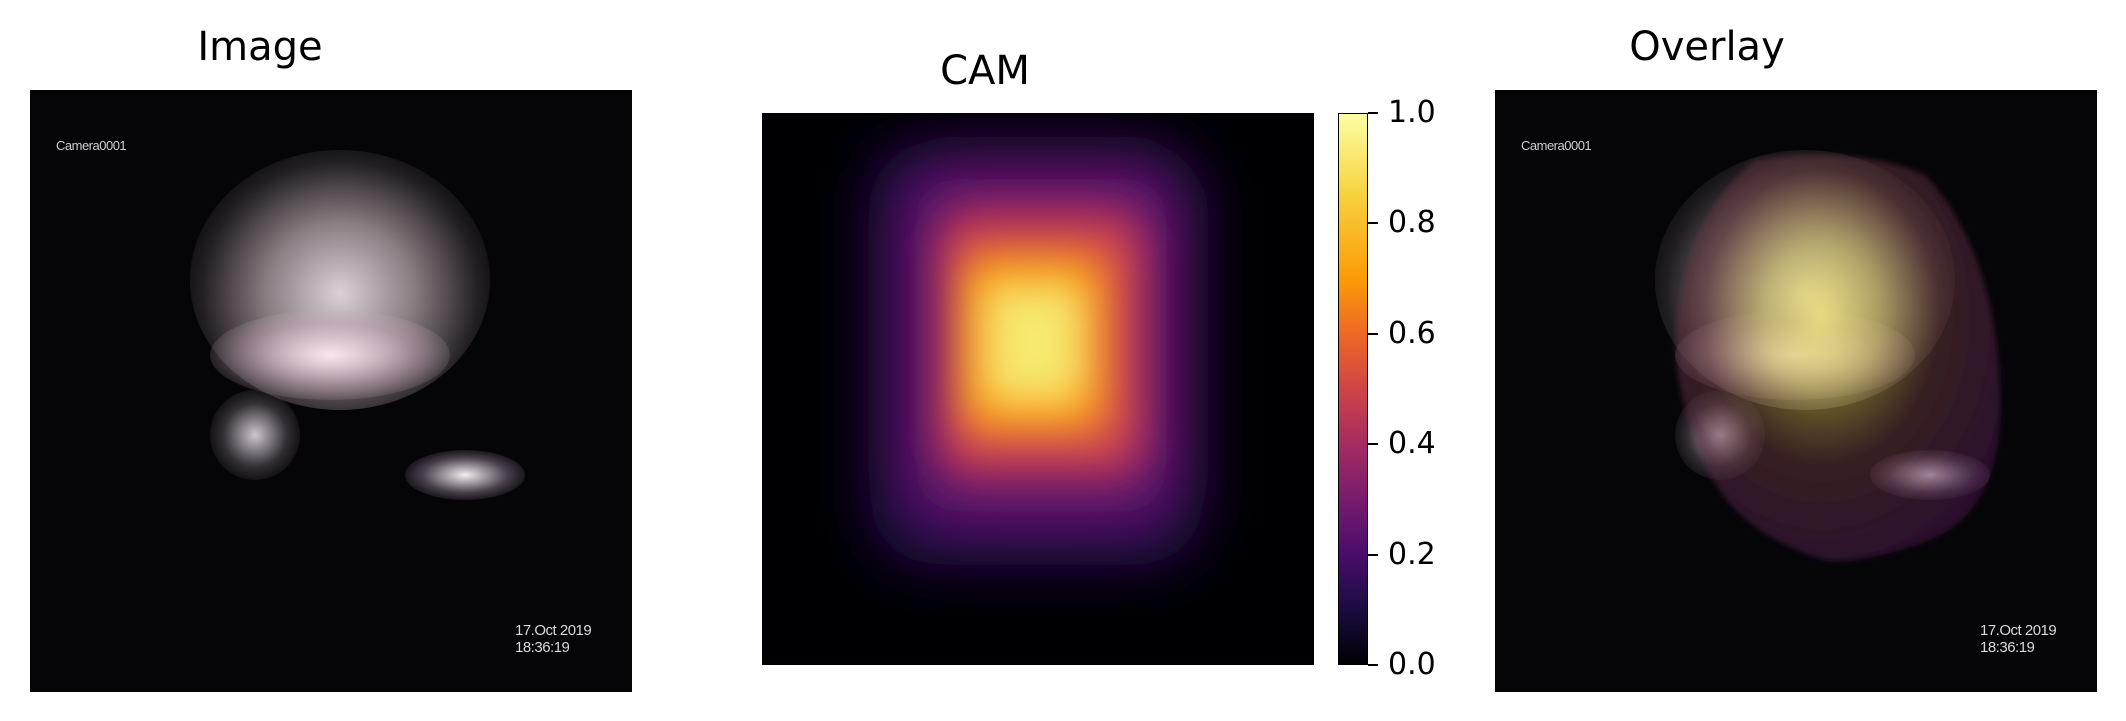  I want to click on colorbar-tick-label: 0.4, so click(1412, 443).